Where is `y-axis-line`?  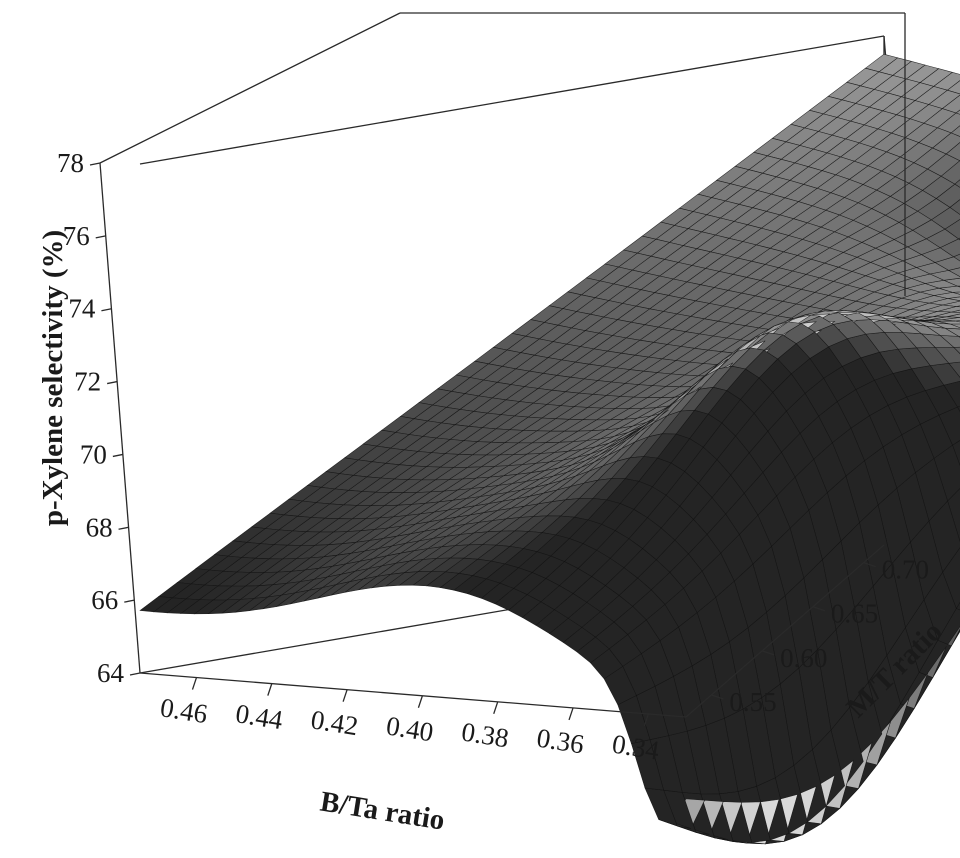
y-axis-line is located at coordinates (785, 631).